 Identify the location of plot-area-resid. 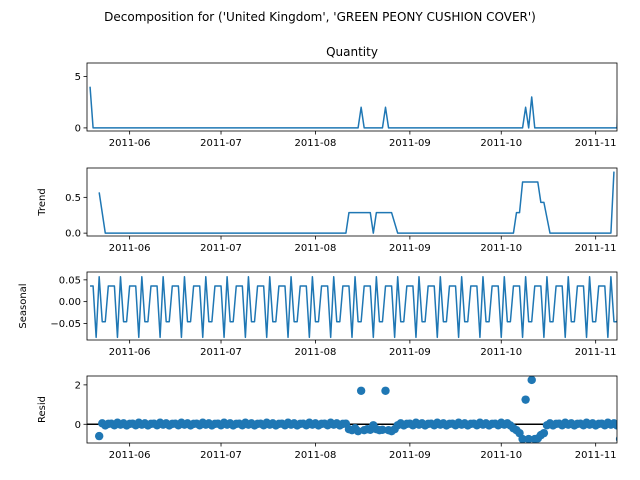
(352, 409).